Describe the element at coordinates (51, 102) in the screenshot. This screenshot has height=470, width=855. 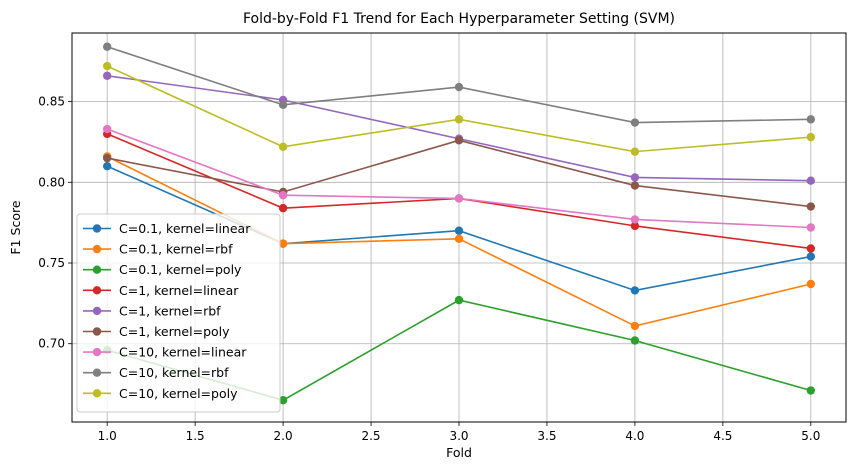
I see `y-tick-label: 0.85` at that location.